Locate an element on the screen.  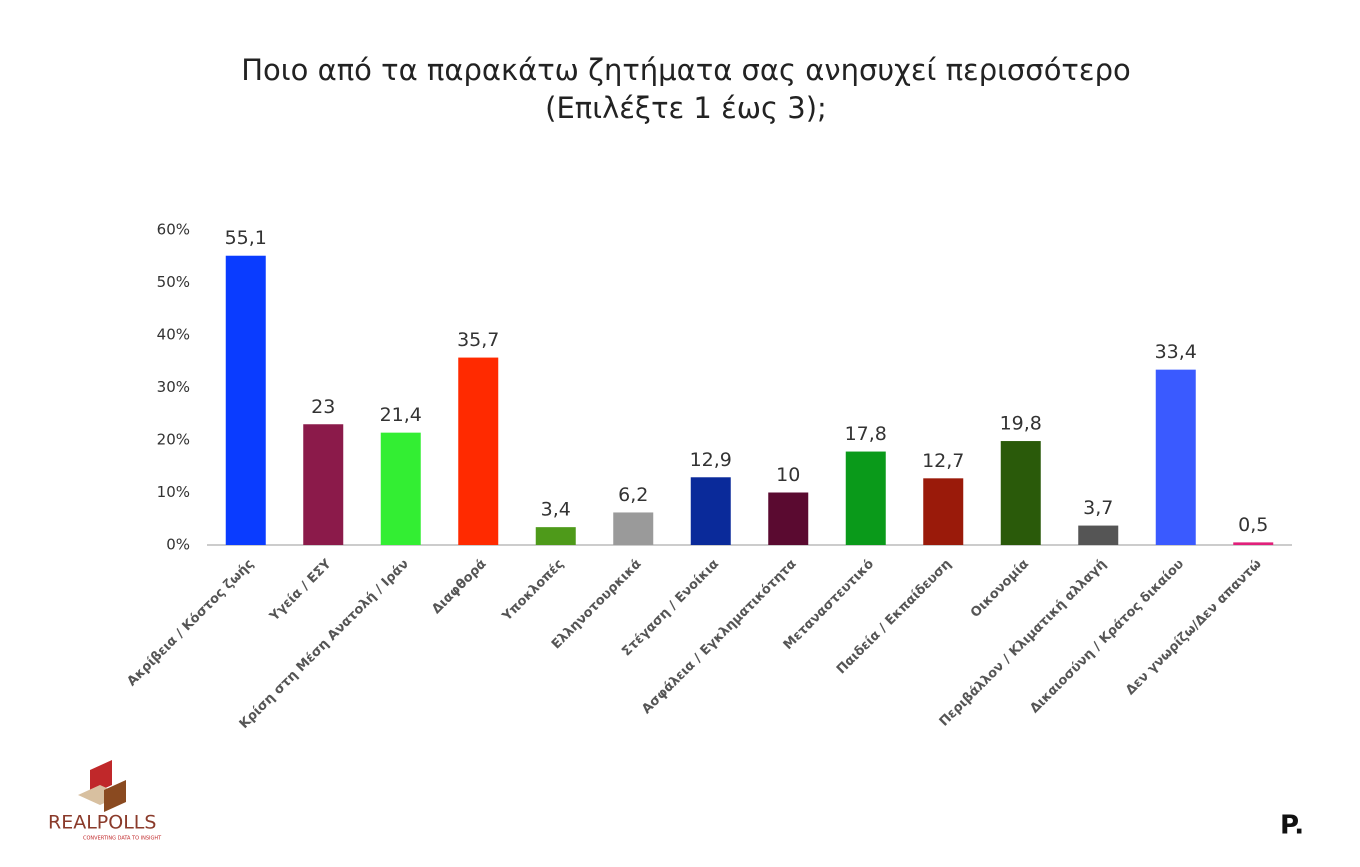
value-label: 55,1 is located at coordinates (246, 238).